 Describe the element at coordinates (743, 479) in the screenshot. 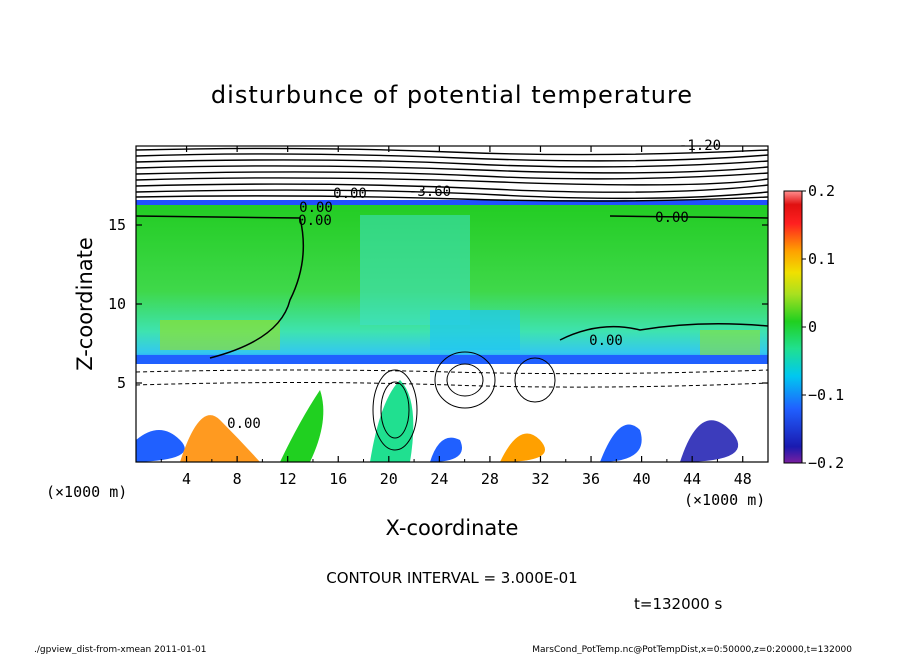

I see `x-tick-label: 48` at that location.